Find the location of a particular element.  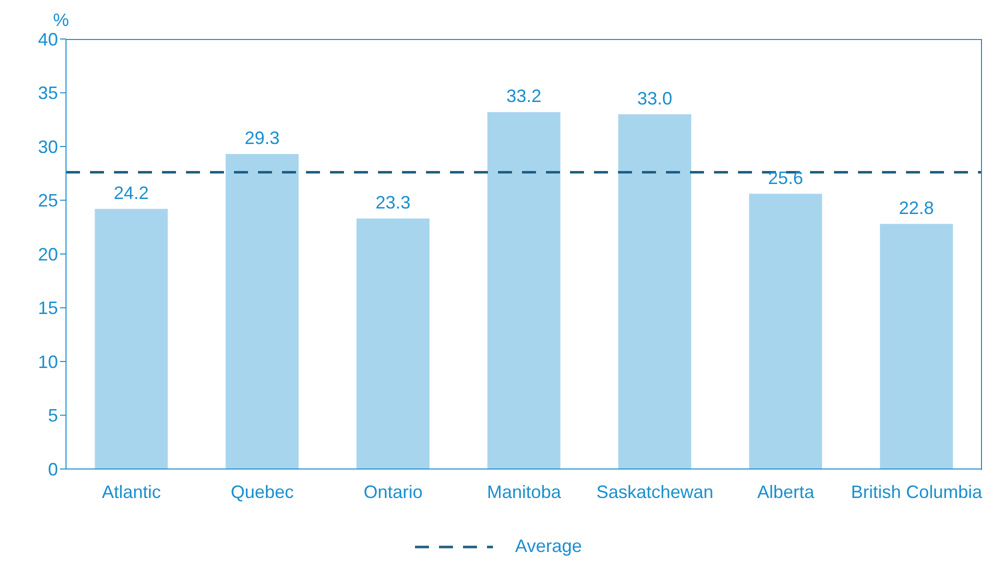

y-tick-label: 5 is located at coordinates (53, 416).